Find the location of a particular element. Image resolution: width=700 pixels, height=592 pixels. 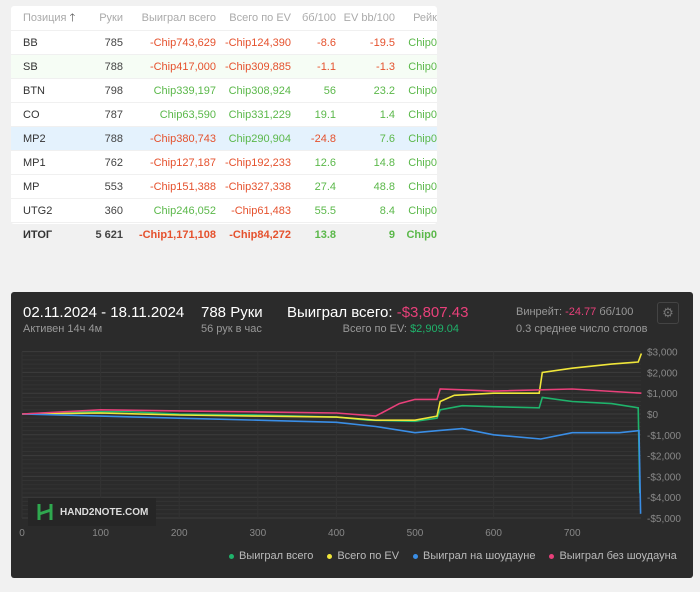

ev-label: Всего по EV: is located at coordinates (374, 329).